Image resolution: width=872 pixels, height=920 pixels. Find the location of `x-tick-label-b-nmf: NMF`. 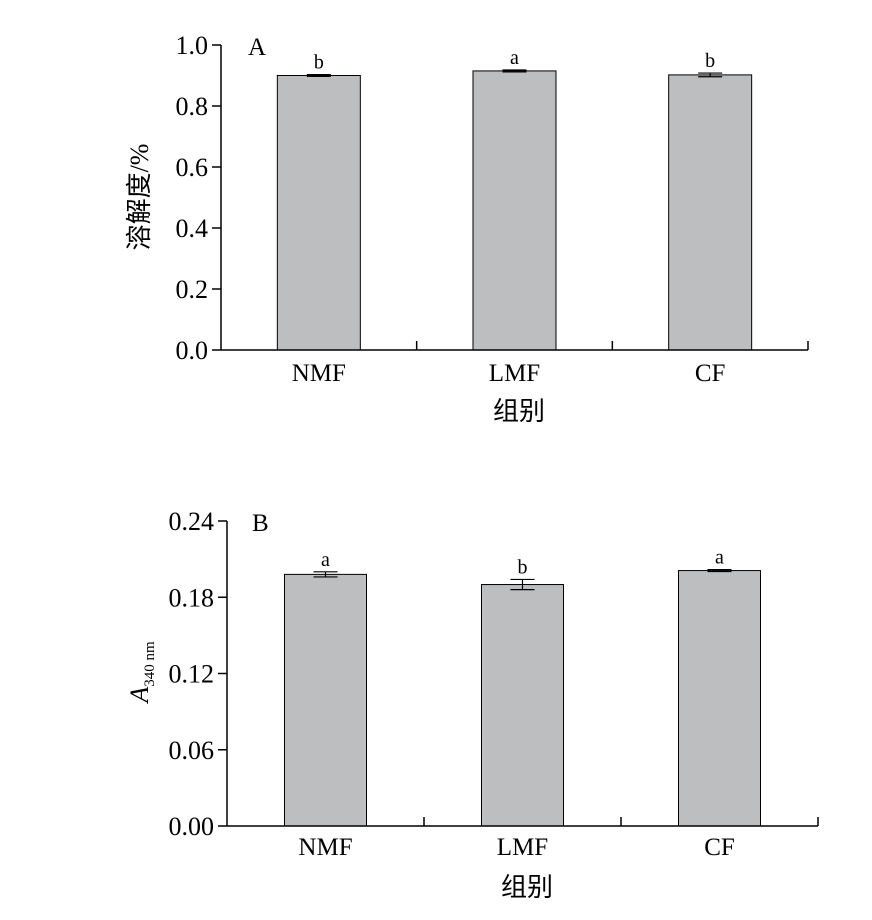

x-tick-label-b-nmf: NMF is located at coordinates (325, 847).